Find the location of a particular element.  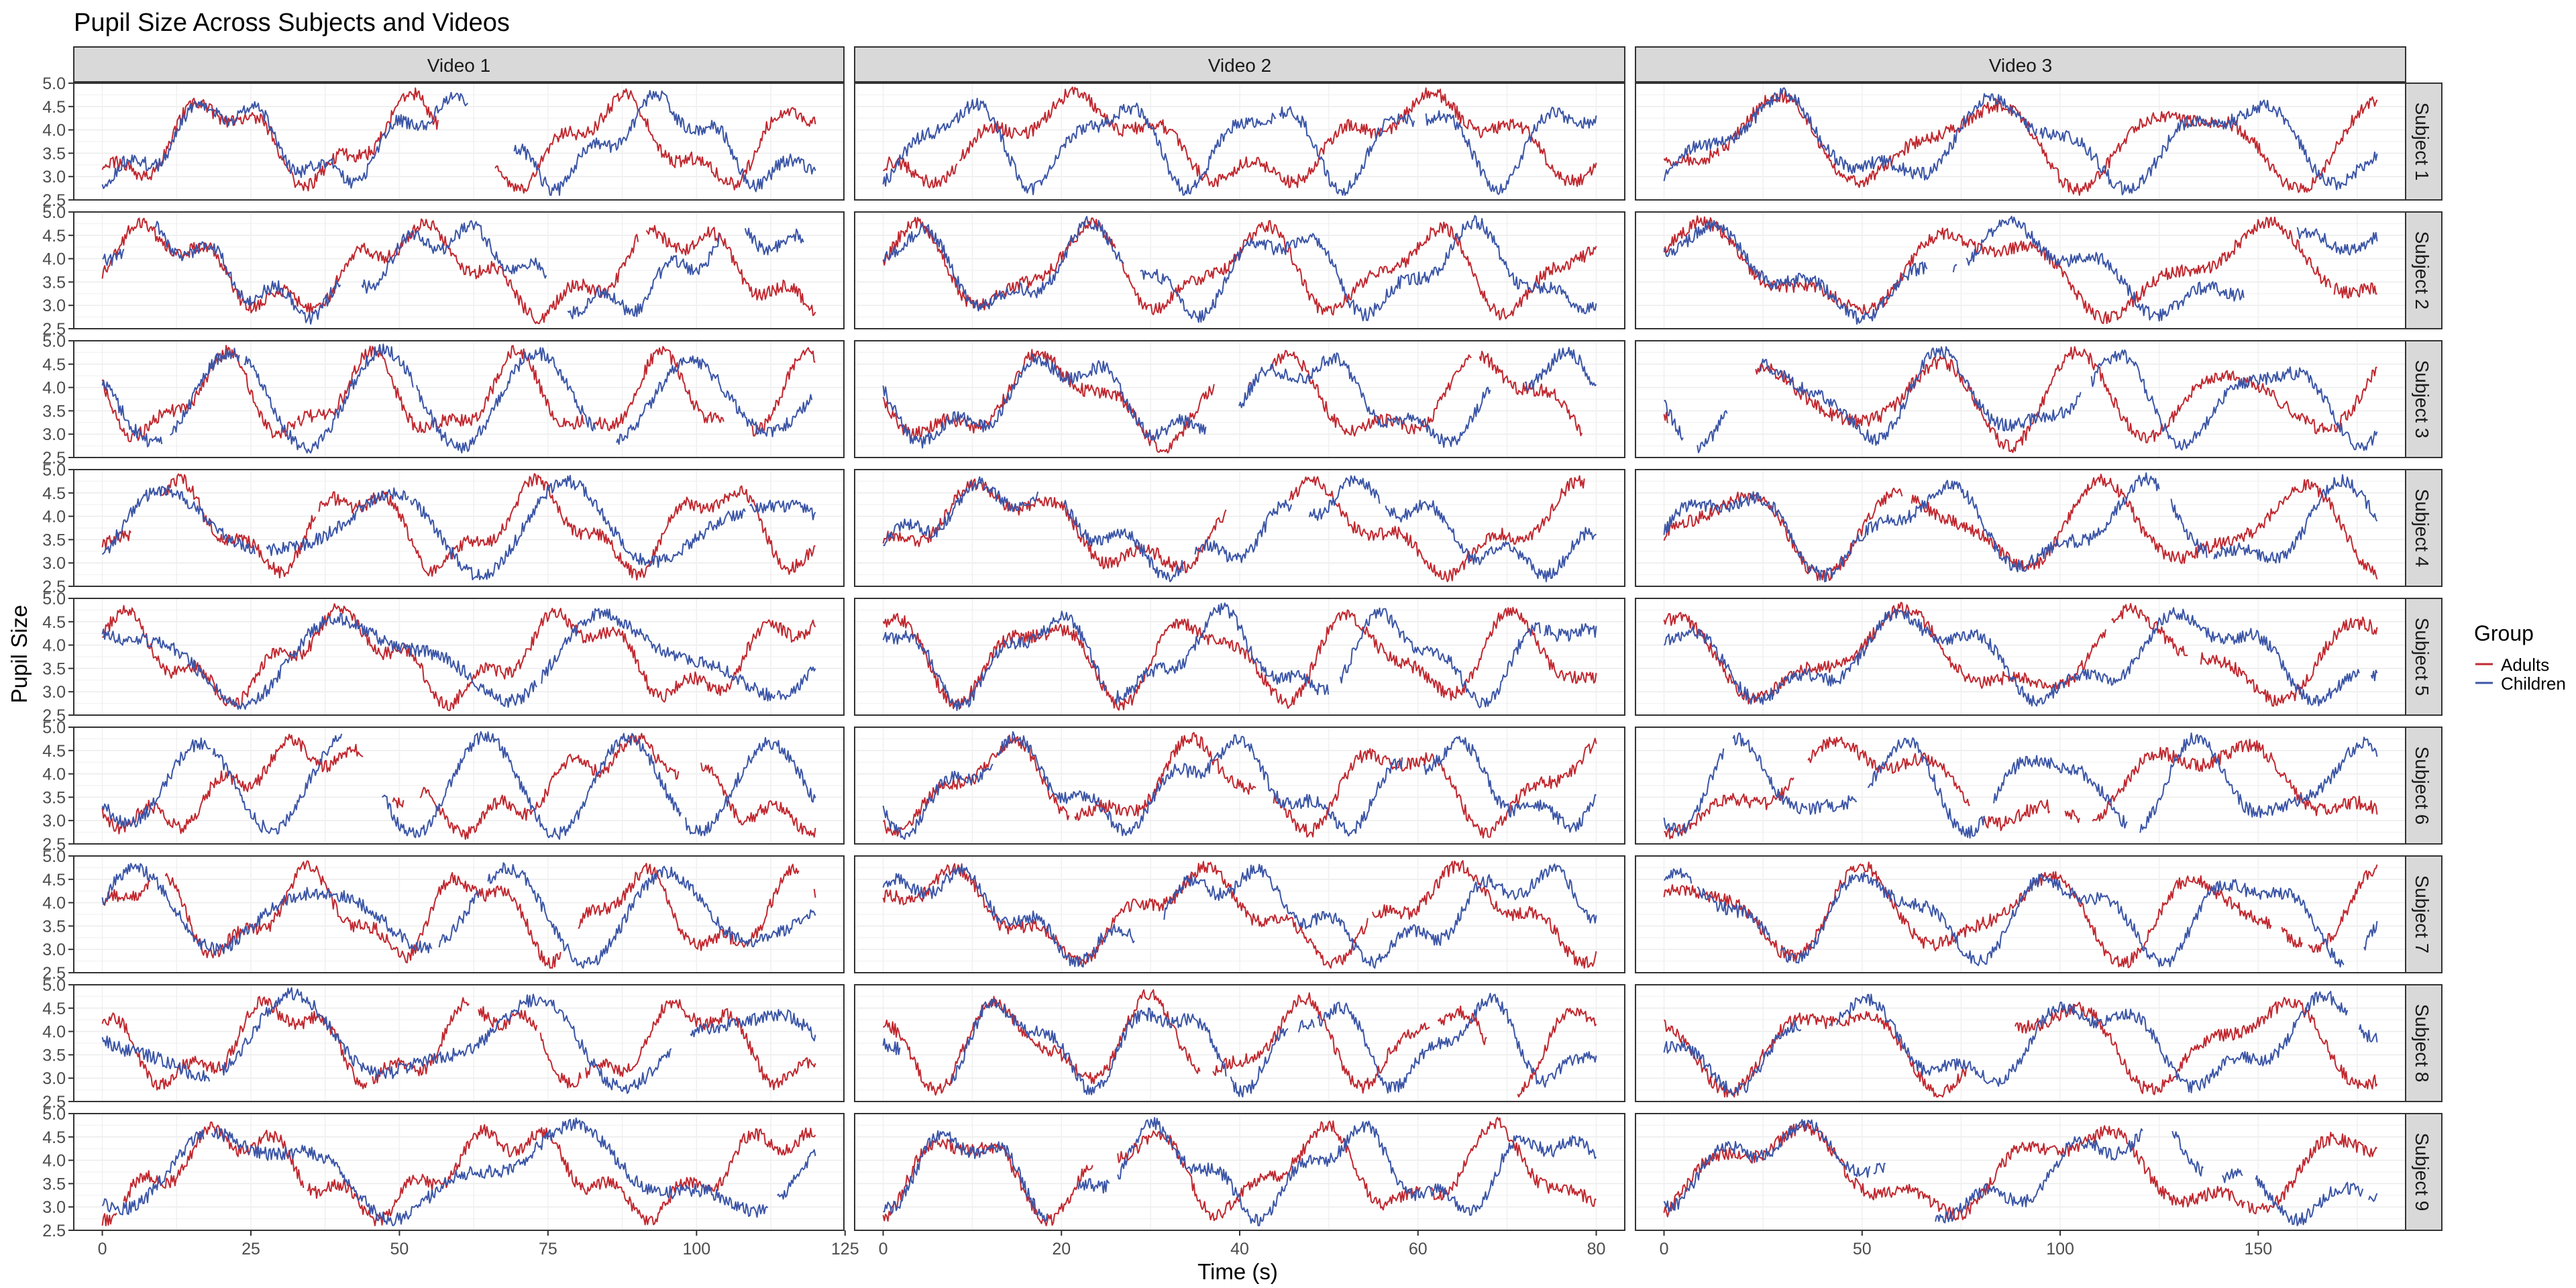

facet-label-subject: Subject 2 is located at coordinates (2422, 270).